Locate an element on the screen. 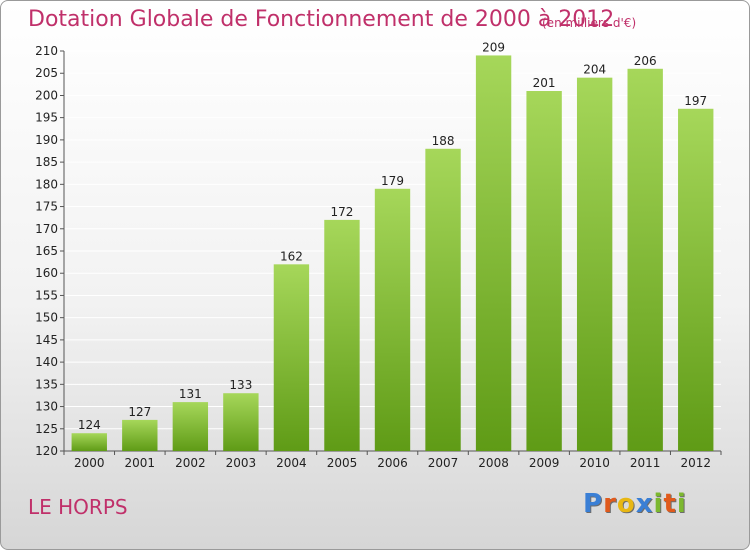 Image resolution: width=750 pixels, height=550 pixels. chart-subtitle: (en milliers d'€) is located at coordinates (589, 23).